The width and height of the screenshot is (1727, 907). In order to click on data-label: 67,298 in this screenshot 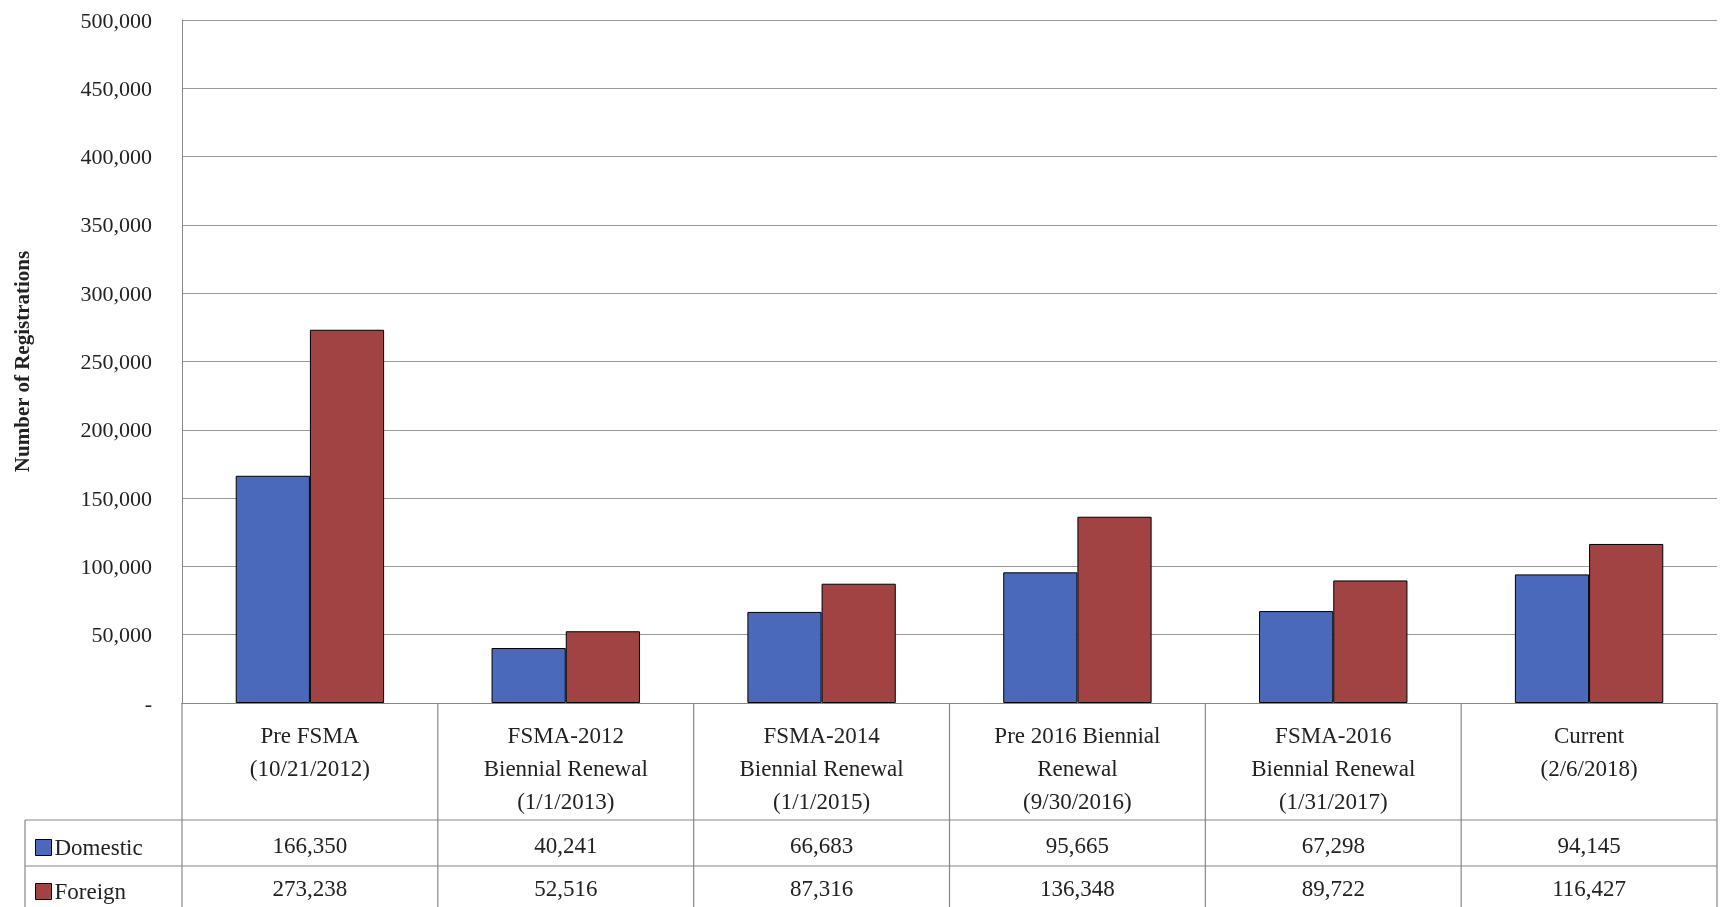, I will do `click(1333, 845)`.